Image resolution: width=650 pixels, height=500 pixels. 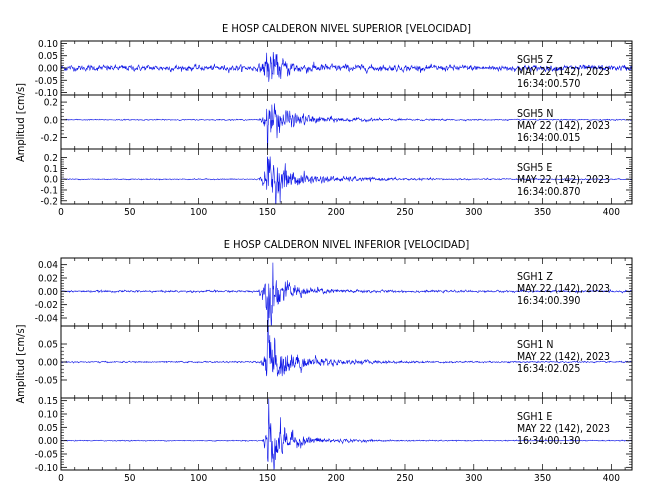 What do you see at coordinates (548, 441) in the screenshot?
I see `record-time: 16:34:00.130` at bounding box center [548, 441].